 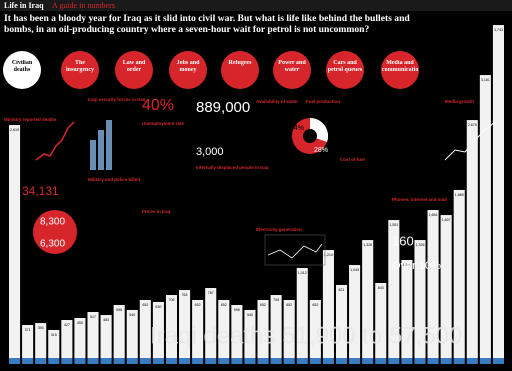 I want to click on topic-label: Jobs and money, so click(x=188, y=66).